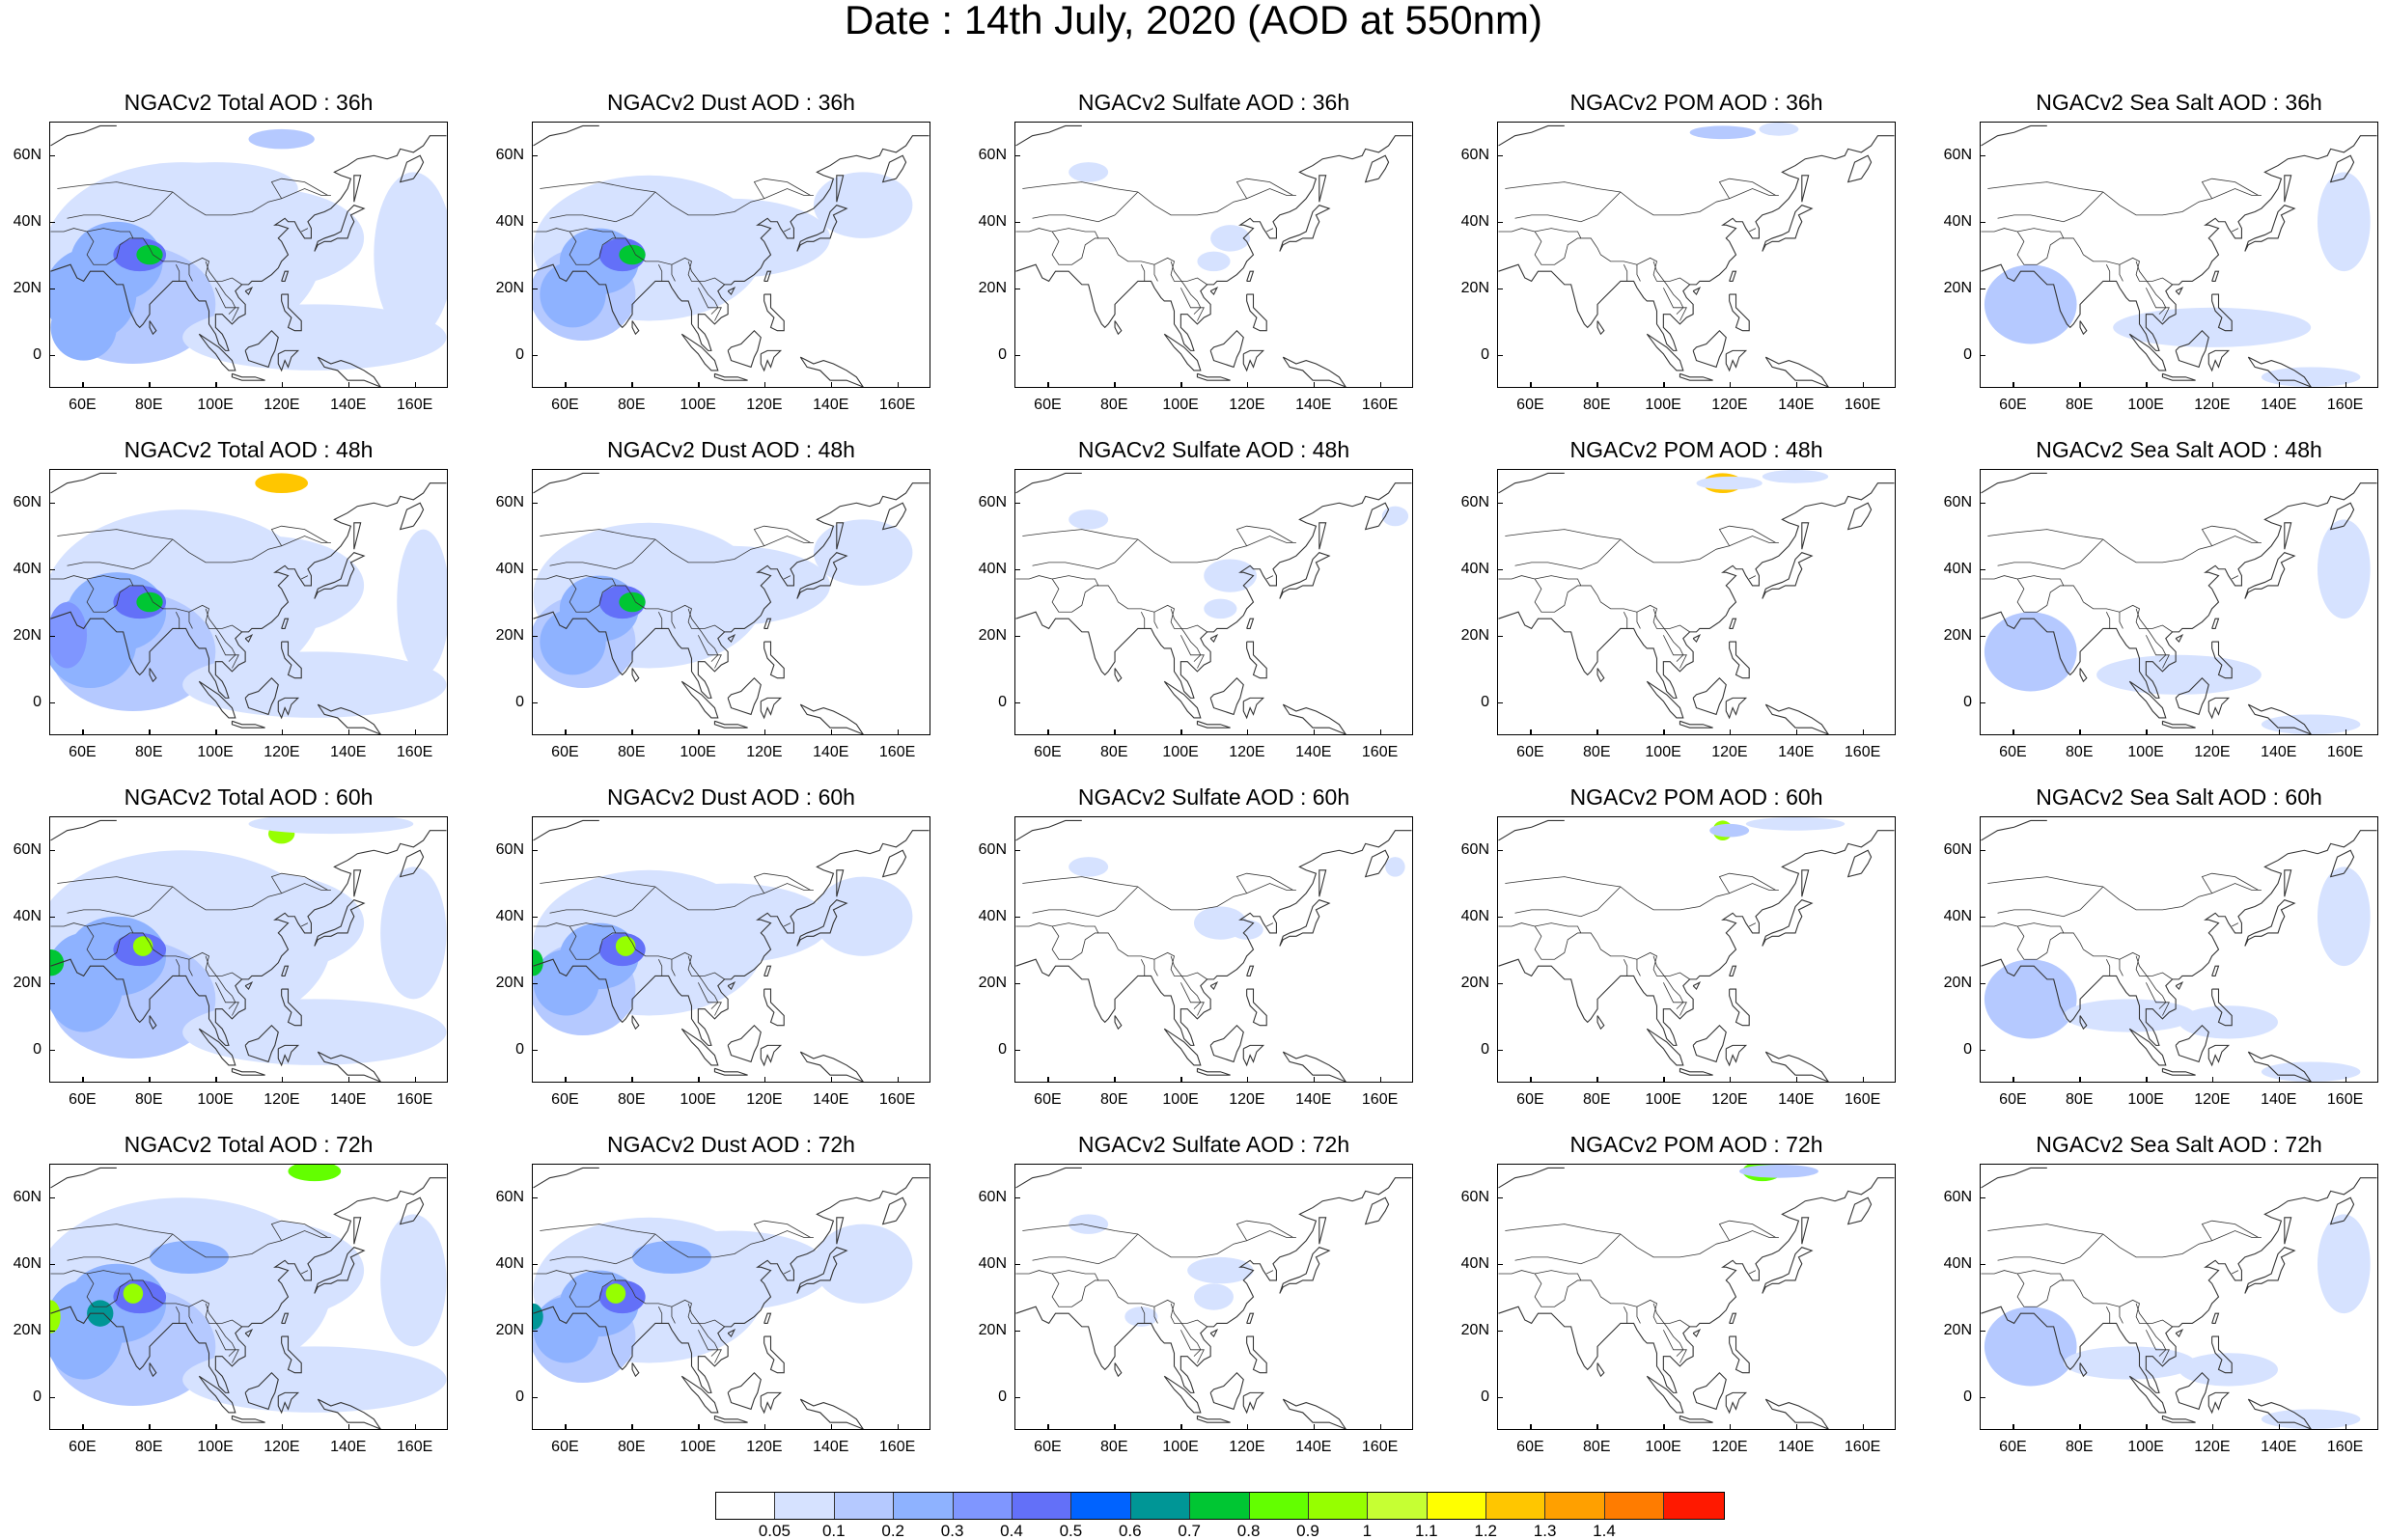 The height and width of the screenshot is (1540, 2387). What do you see at coordinates (2145, 1099) in the screenshot?
I see `longitude-label: 100E` at bounding box center [2145, 1099].